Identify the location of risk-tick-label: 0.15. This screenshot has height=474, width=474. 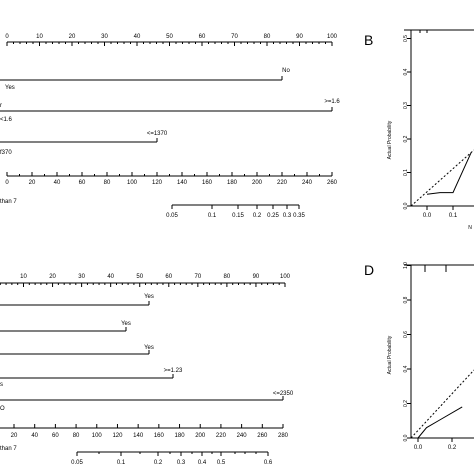
(238, 216).